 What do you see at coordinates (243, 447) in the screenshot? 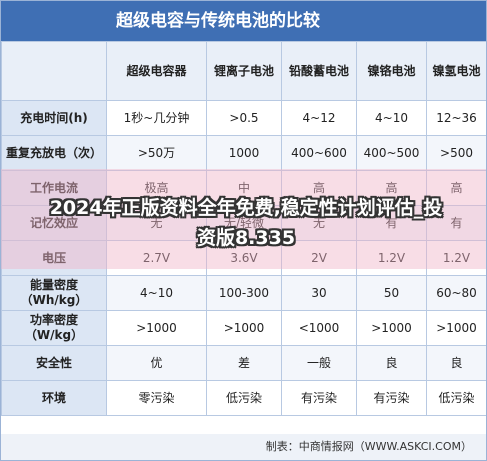
I see `footer: 制表：中商情报网（WWW.ASKCI.COM）` at bounding box center [243, 447].